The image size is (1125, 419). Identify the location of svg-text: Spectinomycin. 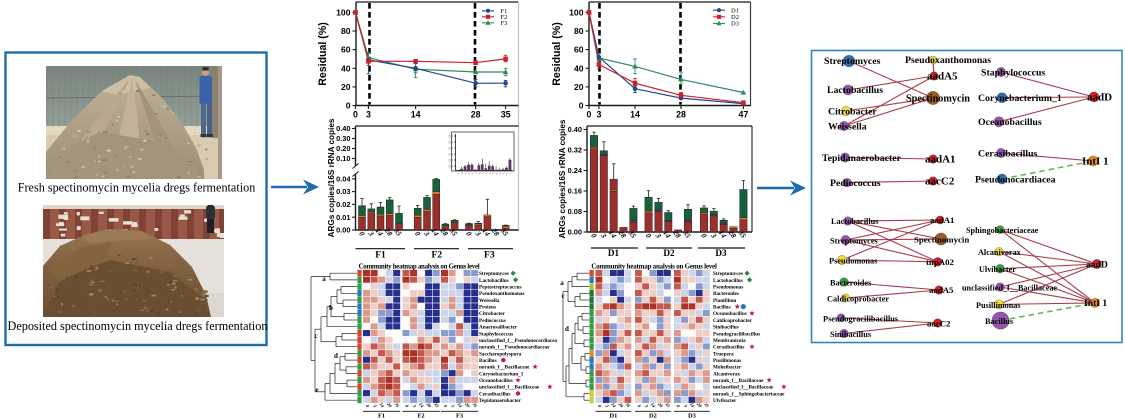
(941, 240).